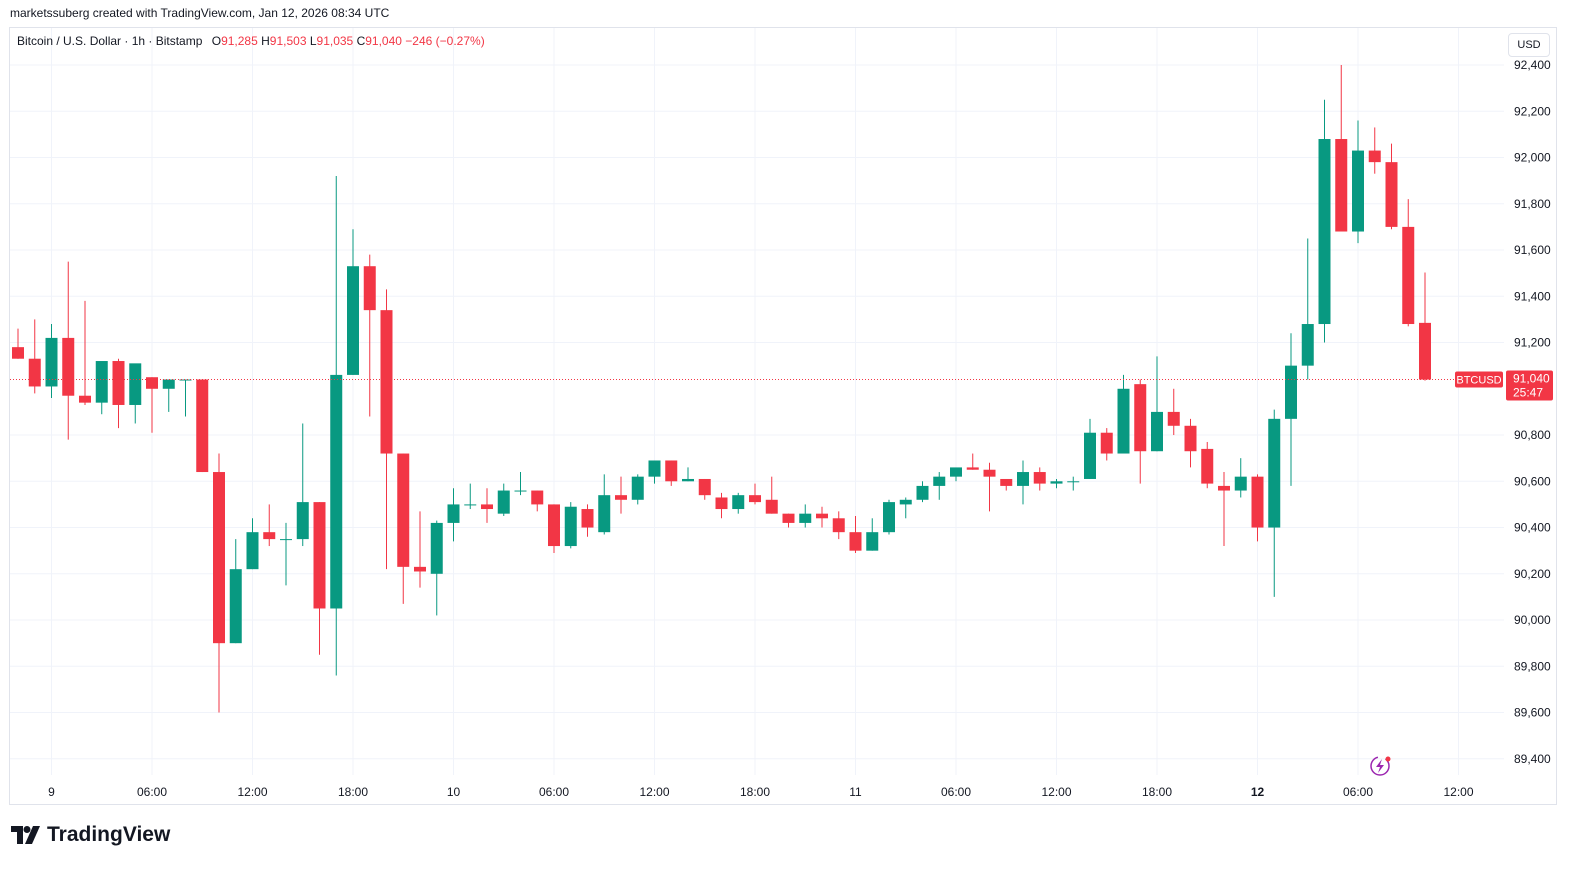  Describe the element at coordinates (51, 792) in the screenshot. I see `x-tick-label: 9` at that location.